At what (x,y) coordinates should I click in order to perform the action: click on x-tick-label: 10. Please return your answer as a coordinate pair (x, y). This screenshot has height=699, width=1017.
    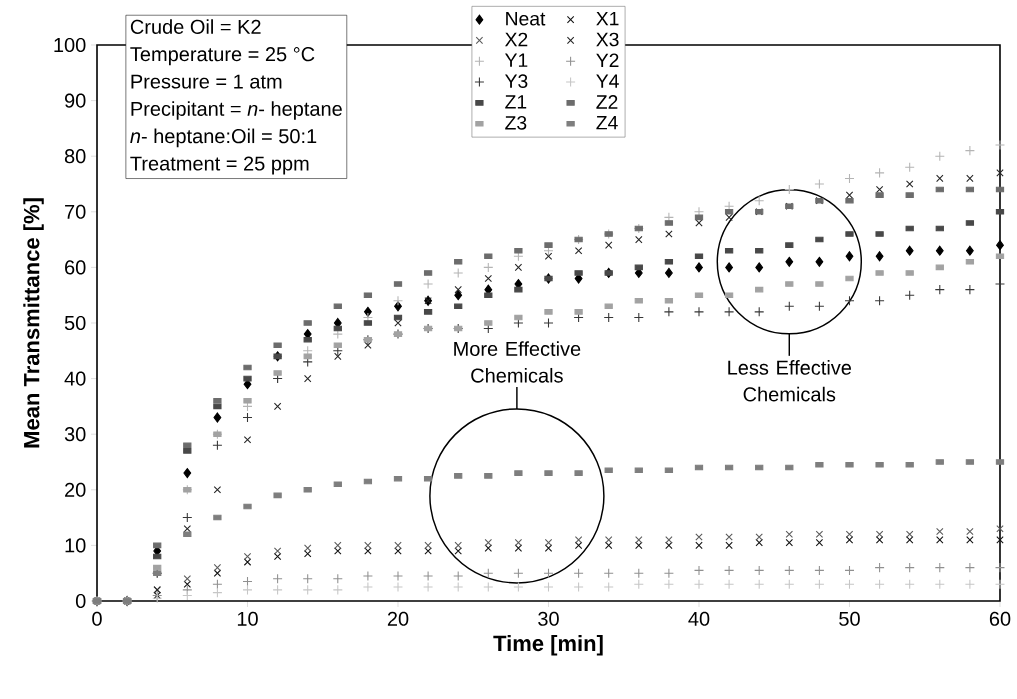
    Looking at the image, I should click on (247, 618).